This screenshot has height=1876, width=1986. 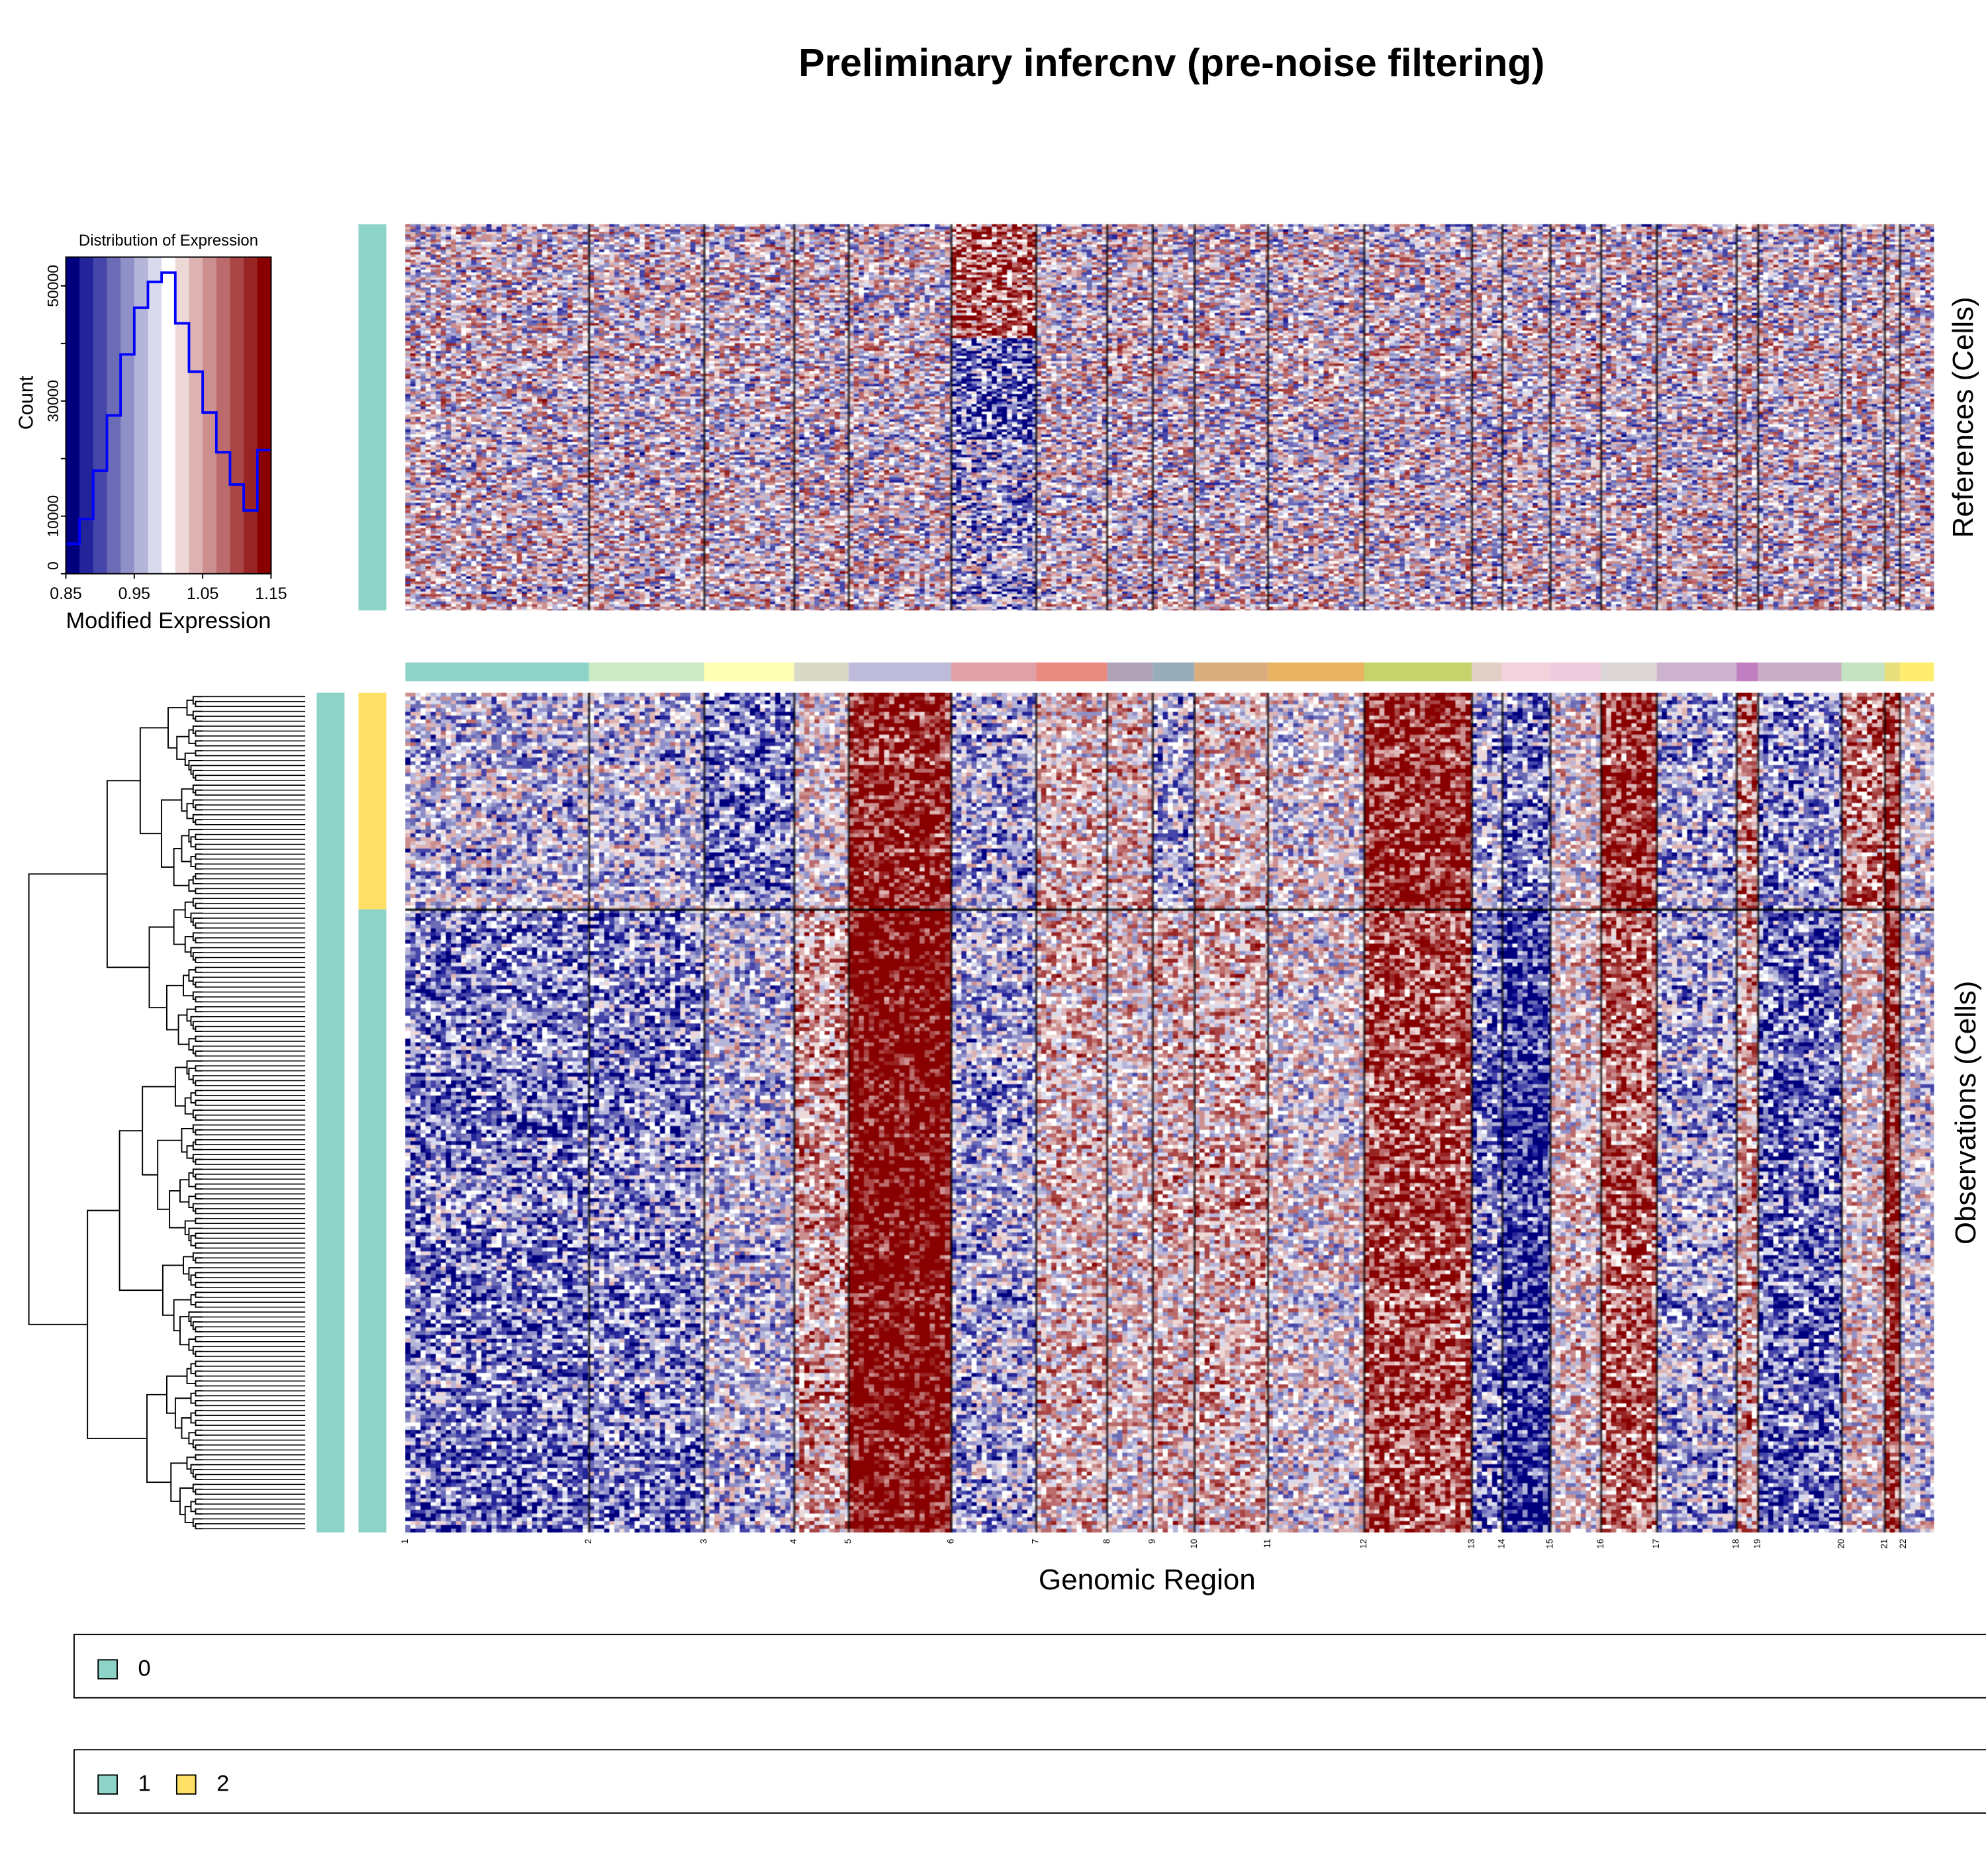 I want to click on chromosome-color-bar, so click(x=1170, y=672).